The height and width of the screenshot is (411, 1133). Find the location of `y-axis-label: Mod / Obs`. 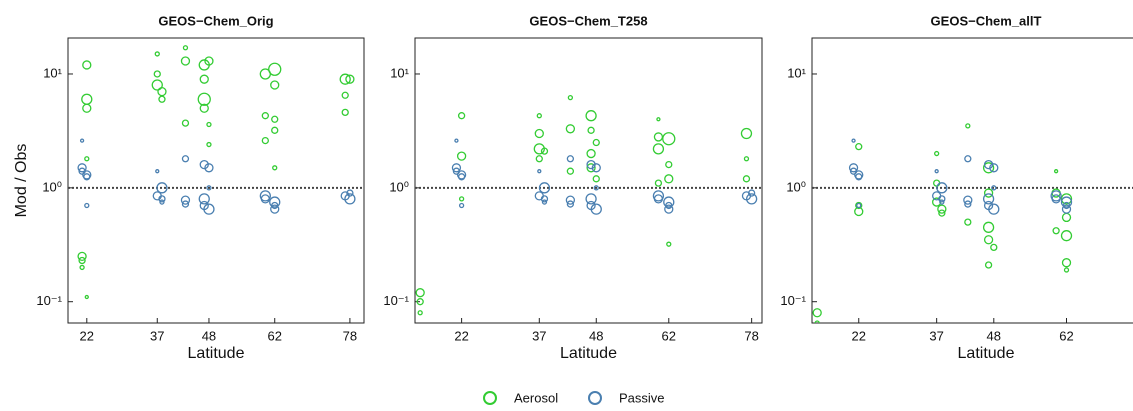

y-axis-label: Mod / Obs is located at coordinates (21, 181).